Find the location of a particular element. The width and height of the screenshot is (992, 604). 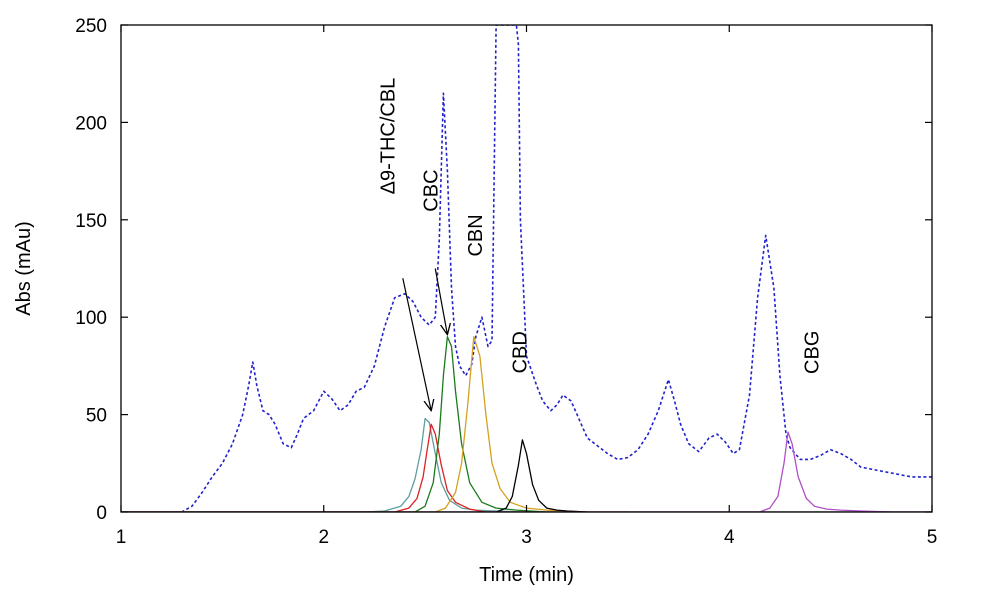

y-axis-title: Abs (mAu) is located at coordinates (24, 268).